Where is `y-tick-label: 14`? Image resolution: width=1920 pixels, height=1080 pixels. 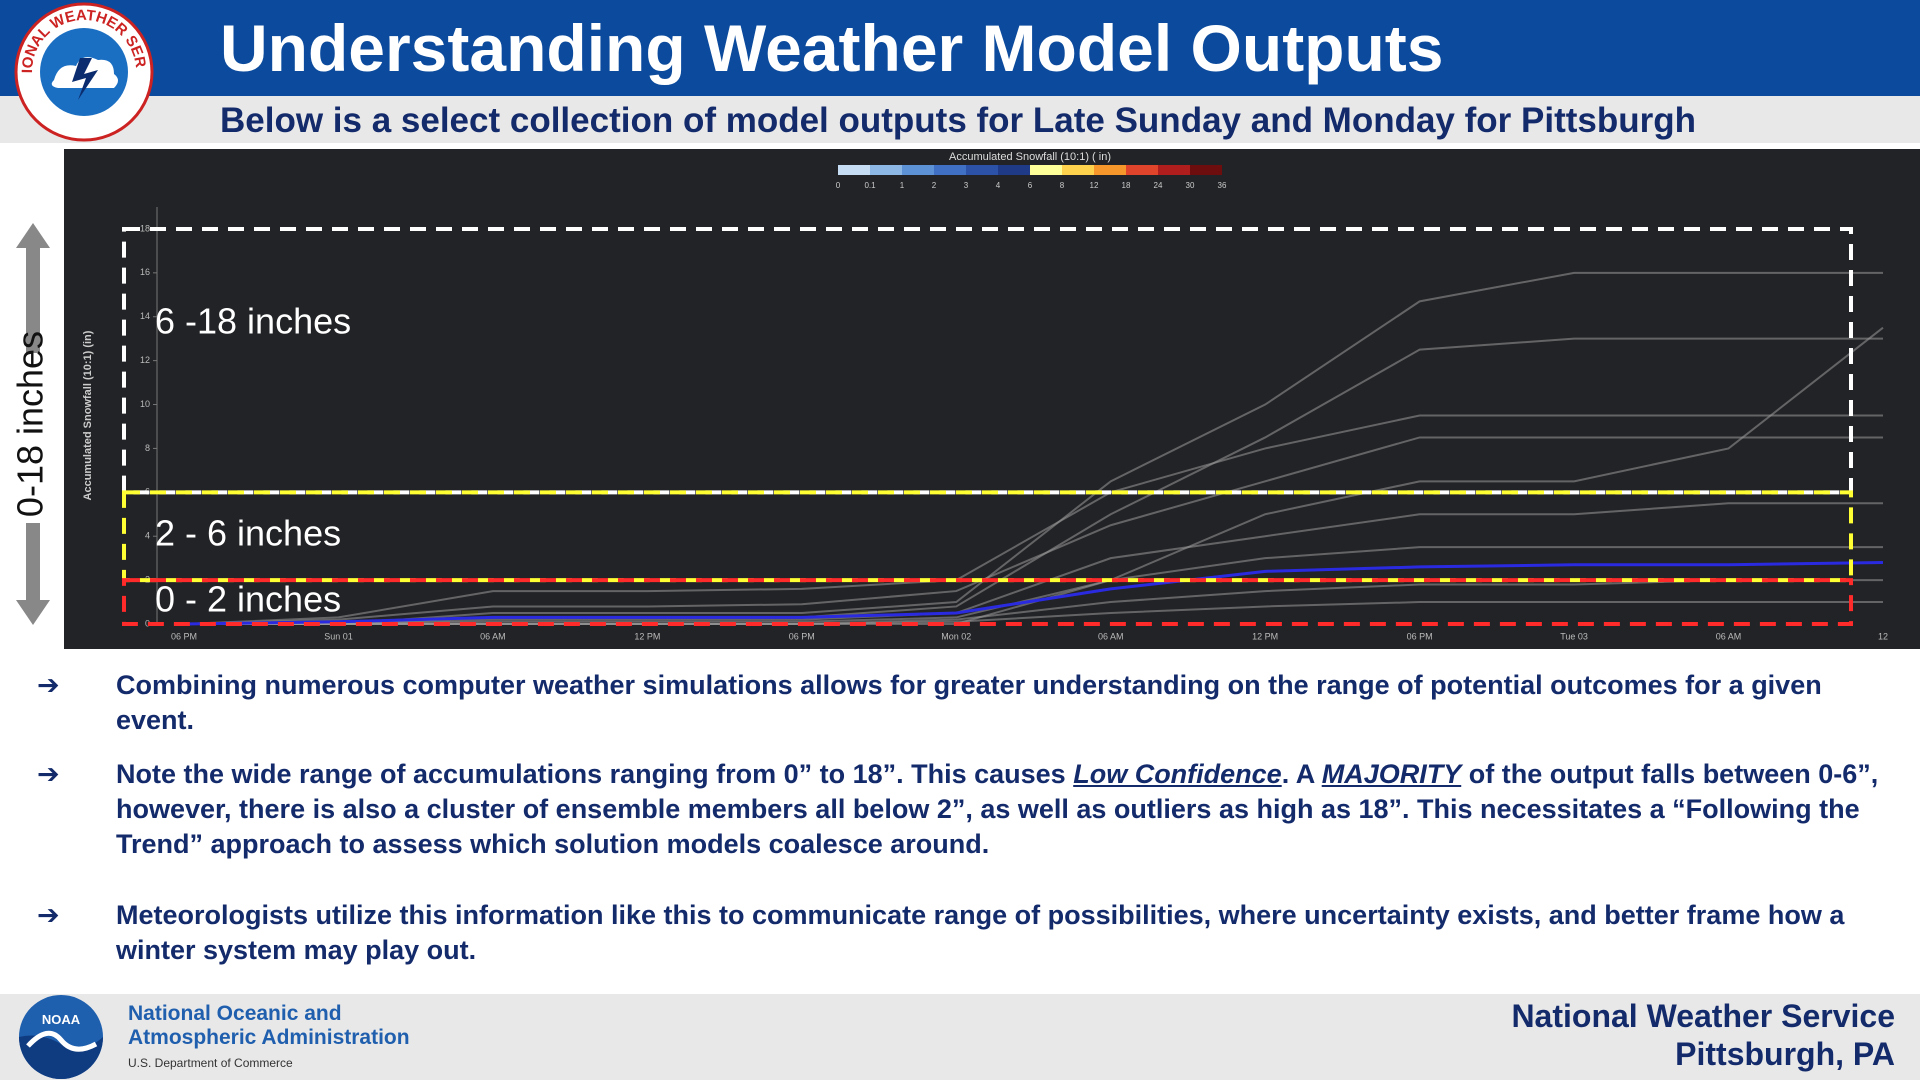 y-tick-label: 14 is located at coordinates (145, 316).